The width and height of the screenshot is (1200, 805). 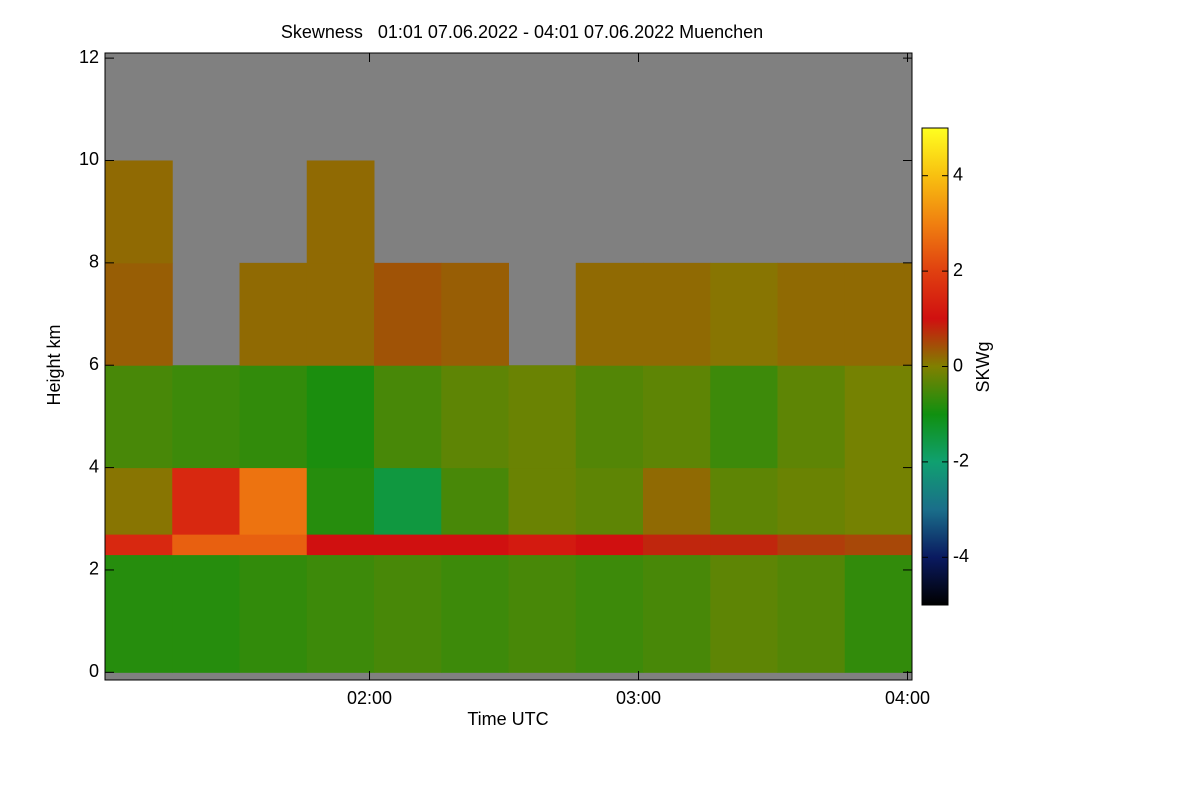 What do you see at coordinates (369, 698) in the screenshot?
I see `x-tick-label: 02:00` at bounding box center [369, 698].